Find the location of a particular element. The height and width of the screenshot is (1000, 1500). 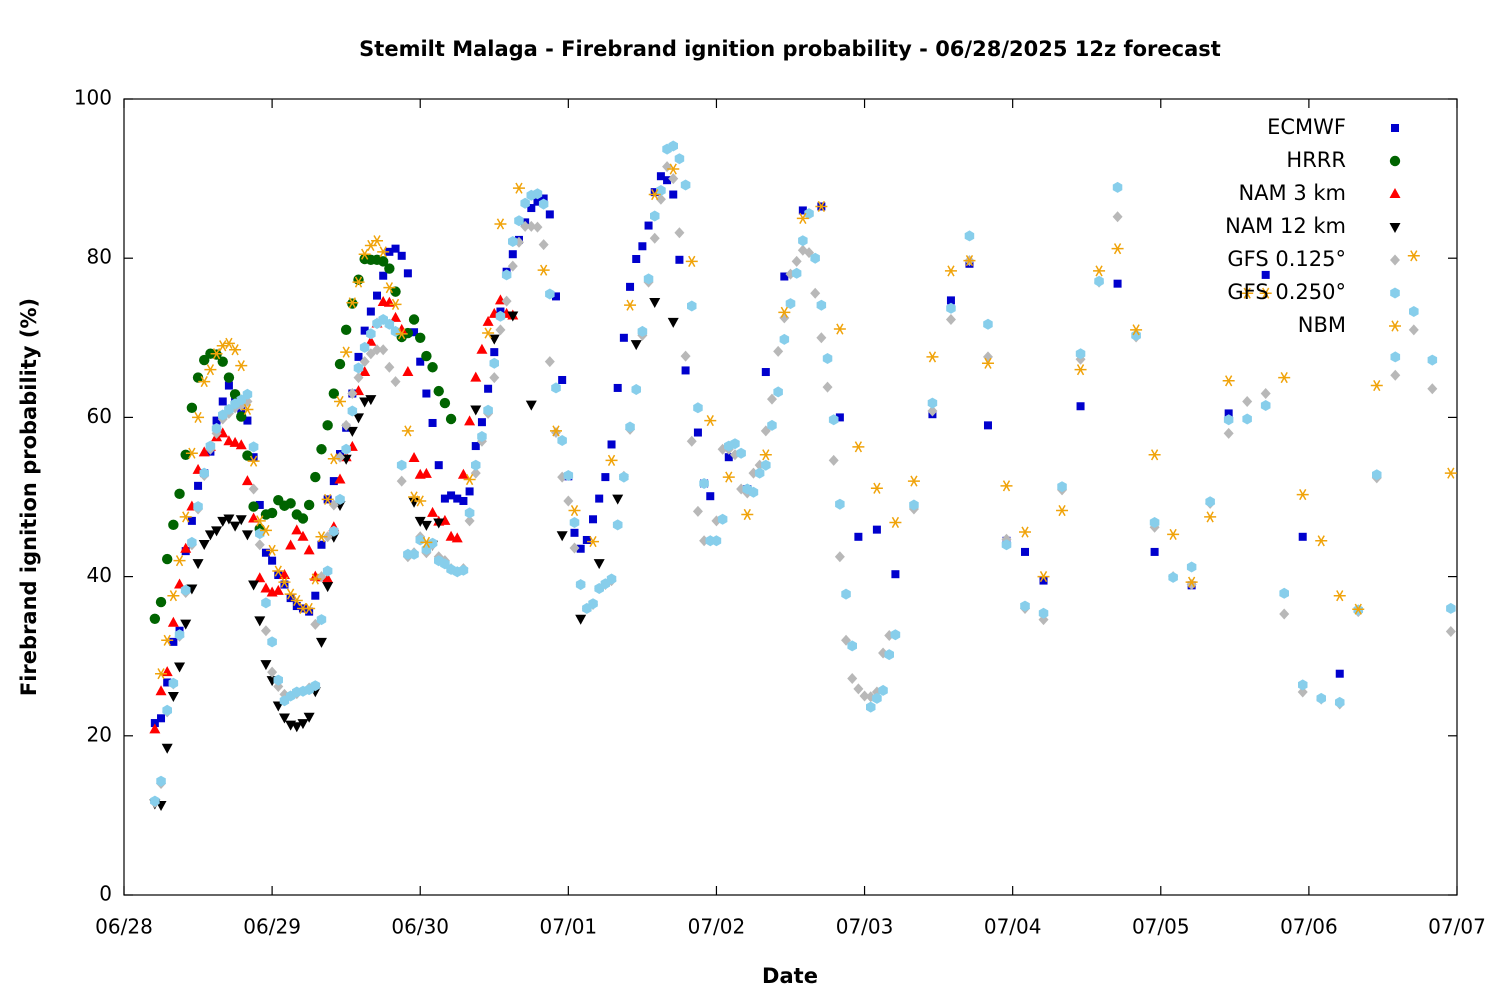

legend-label: NBM is located at coordinates (1322, 325).